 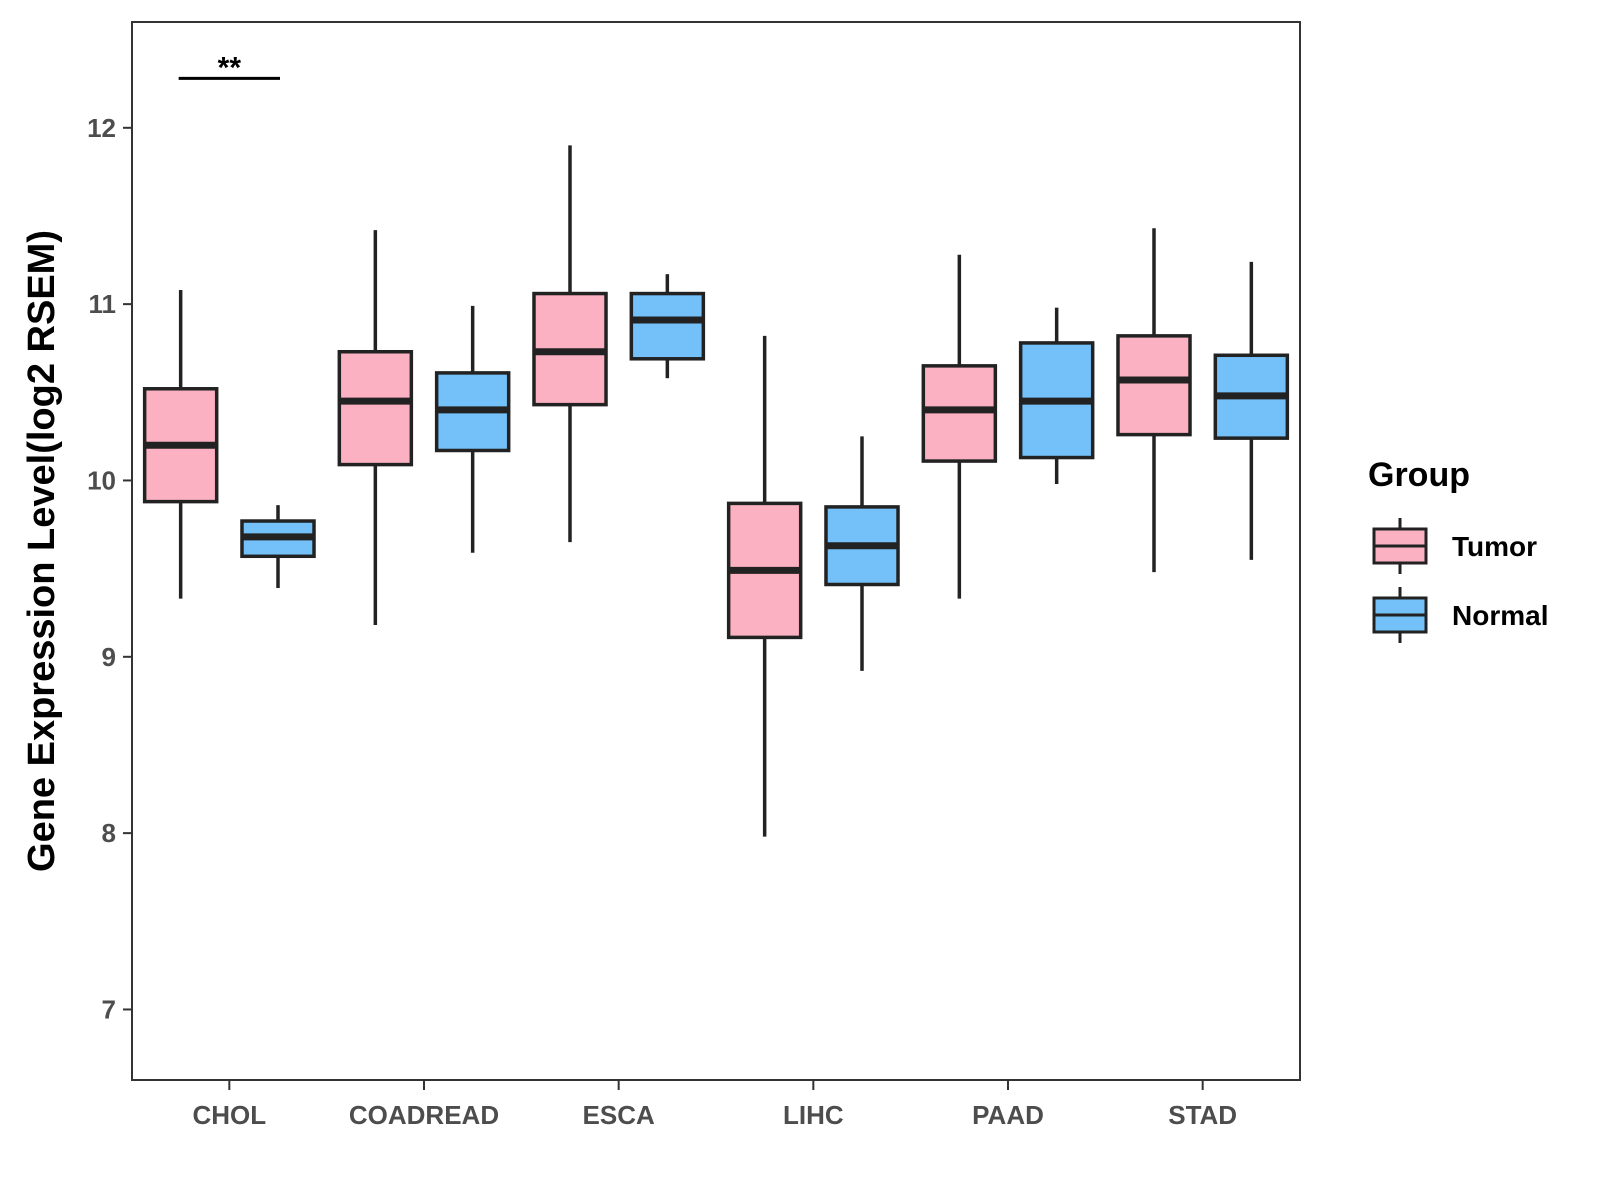 I want to click on y-tick-label: 9, so click(x=109, y=657).